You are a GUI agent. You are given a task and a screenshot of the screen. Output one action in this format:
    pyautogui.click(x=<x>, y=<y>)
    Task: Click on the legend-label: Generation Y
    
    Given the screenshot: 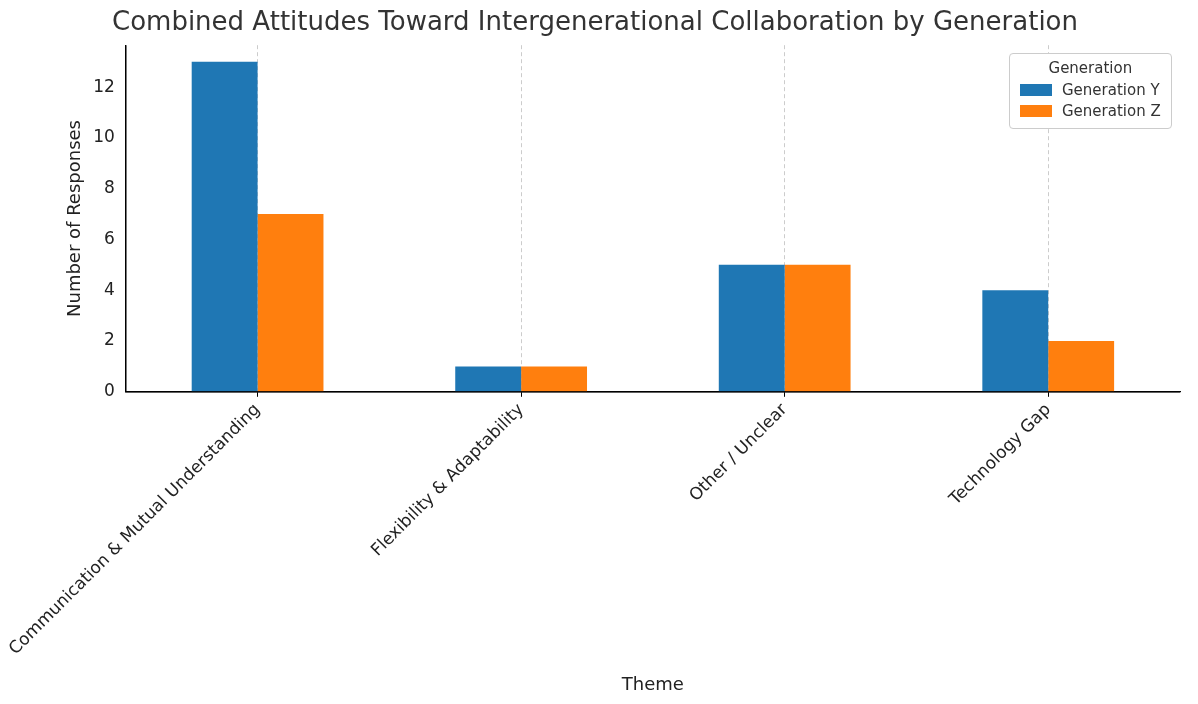 What is the action you would take?
    pyautogui.click(x=1111, y=90)
    